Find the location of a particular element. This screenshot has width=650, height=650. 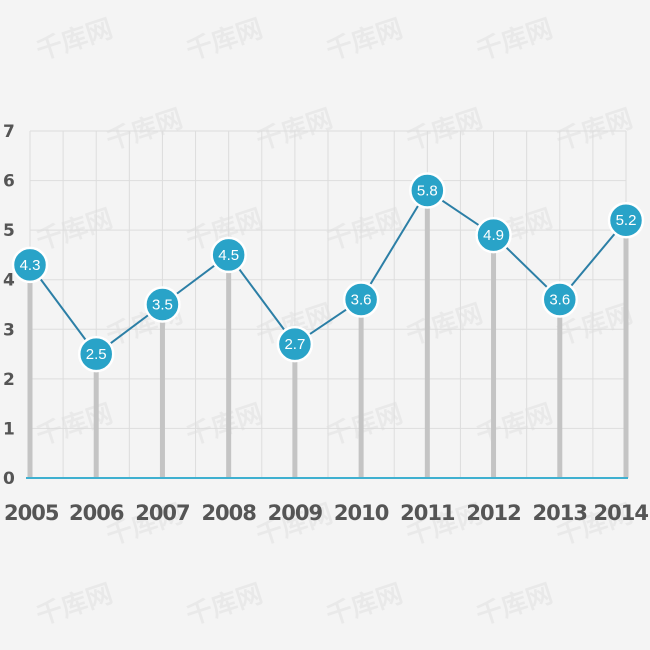

y-axis-ticks: 0 1 2 3 4 5 6 7 is located at coordinates (9, 305).